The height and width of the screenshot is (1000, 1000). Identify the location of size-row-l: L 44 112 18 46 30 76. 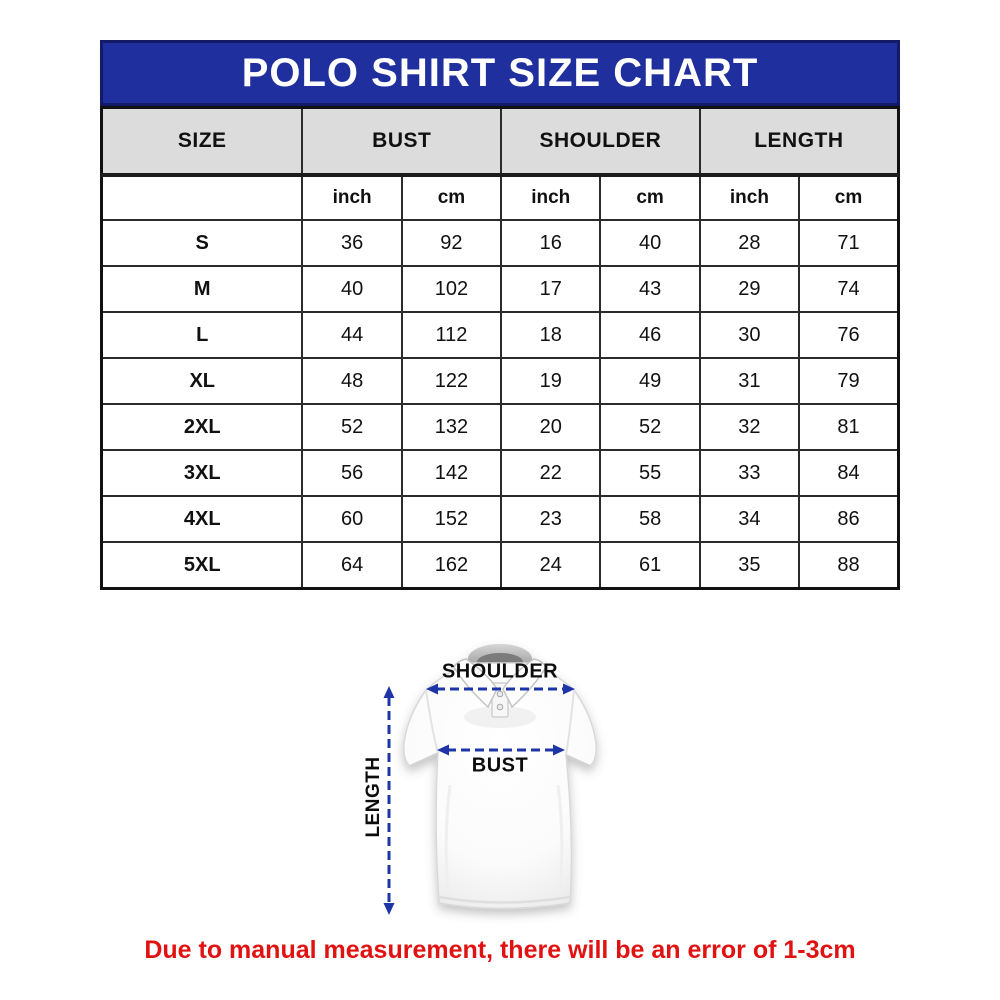
(500, 335).